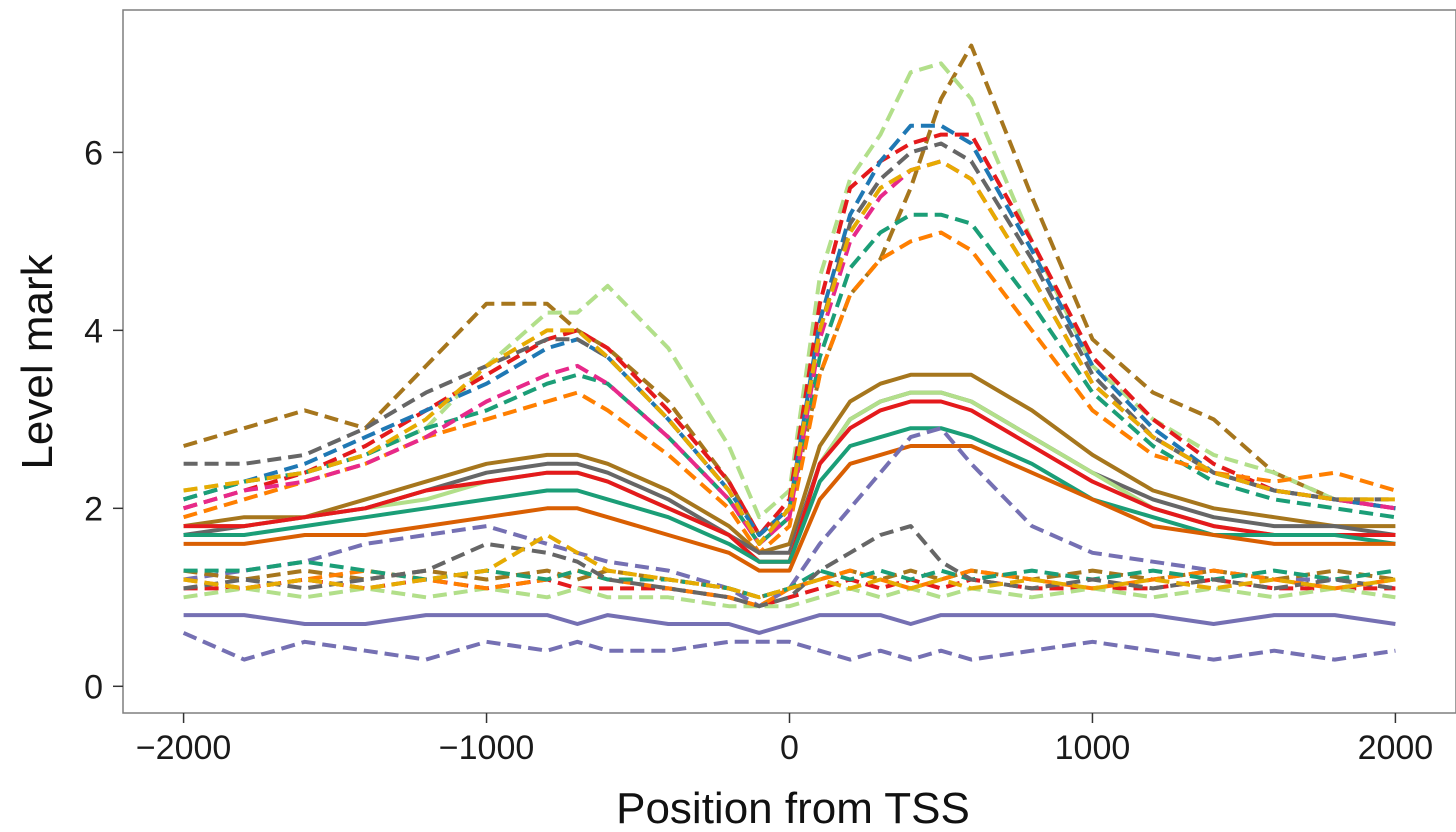 The image size is (1456, 832). I want to click on y-tick-label: 6, so click(93, 153).